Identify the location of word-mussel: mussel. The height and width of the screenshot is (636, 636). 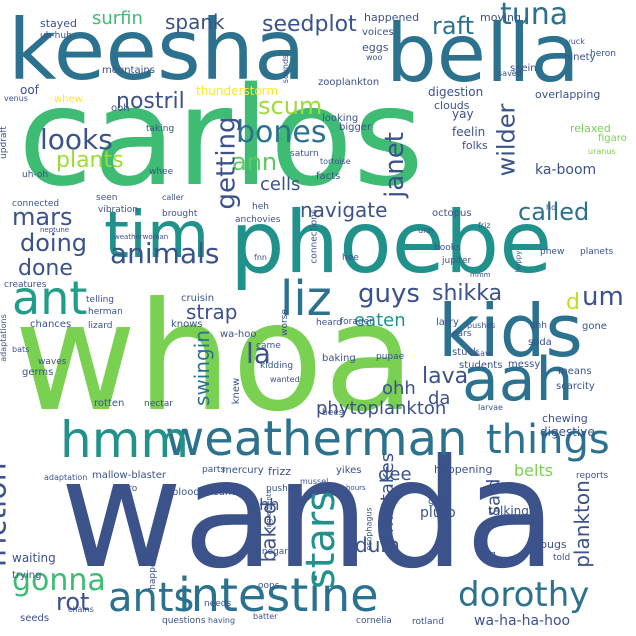
(314, 481).